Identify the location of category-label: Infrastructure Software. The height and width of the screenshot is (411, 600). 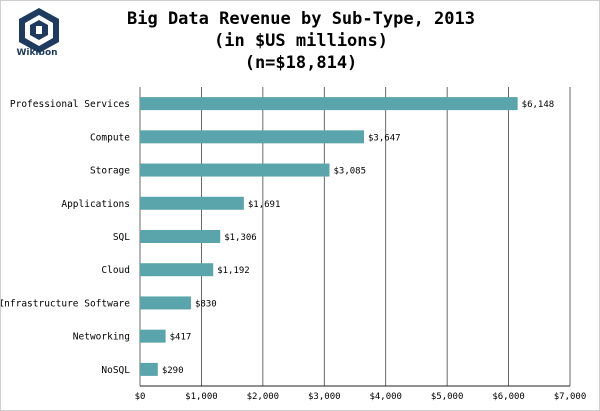
(65, 303).